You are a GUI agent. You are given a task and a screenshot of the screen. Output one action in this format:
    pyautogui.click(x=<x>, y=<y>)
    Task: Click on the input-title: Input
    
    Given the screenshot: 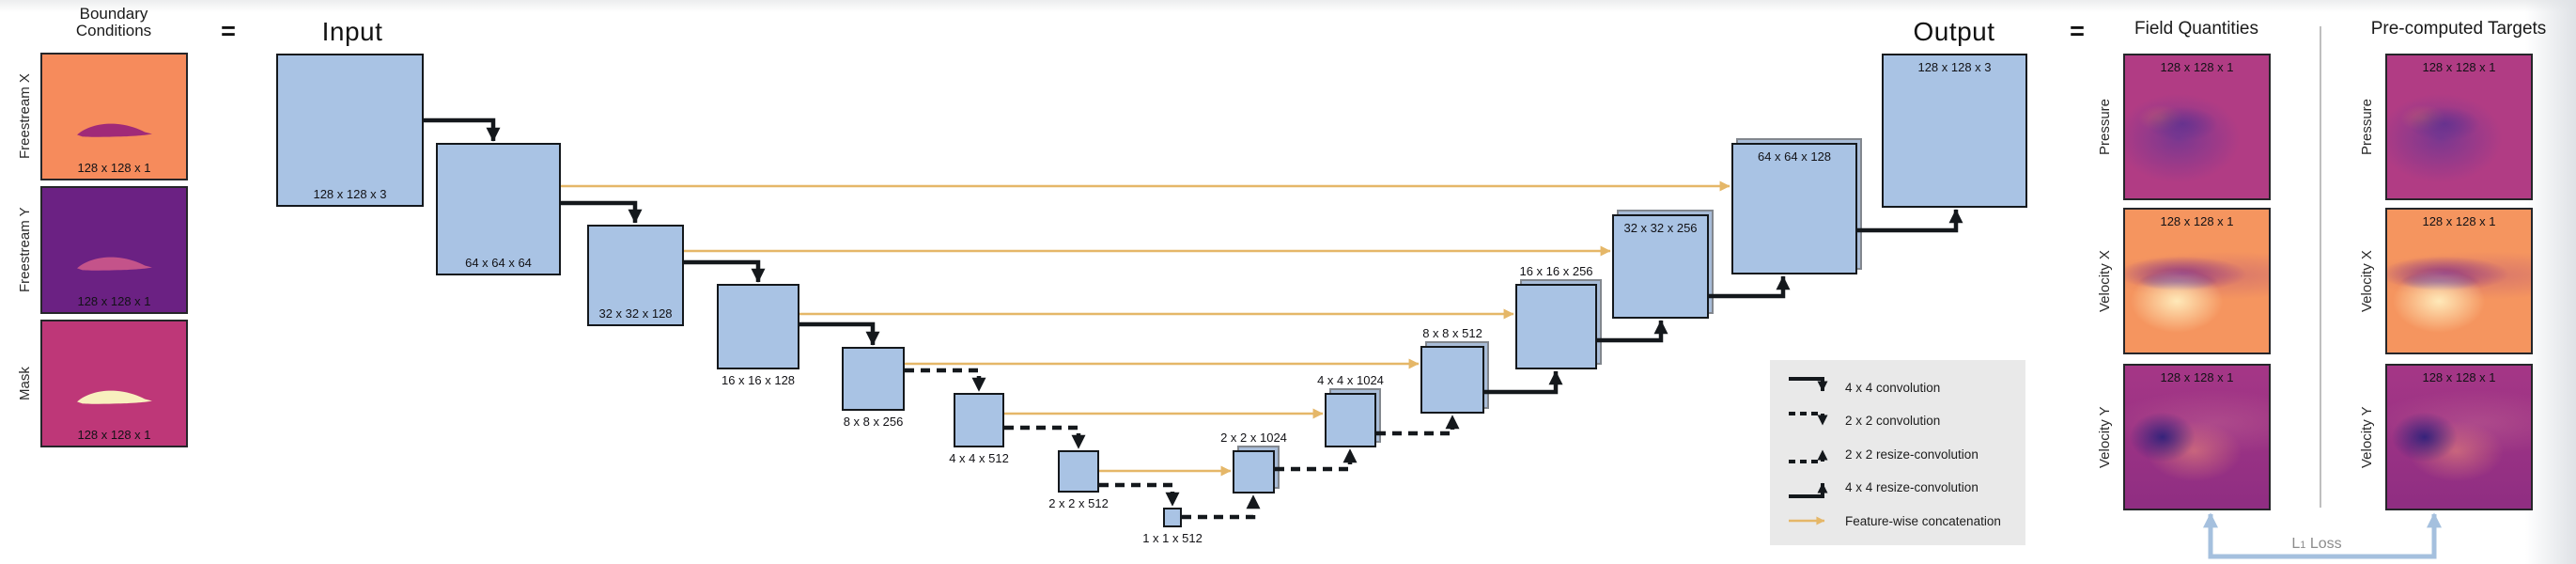 What is the action you would take?
    pyautogui.click(x=352, y=31)
    